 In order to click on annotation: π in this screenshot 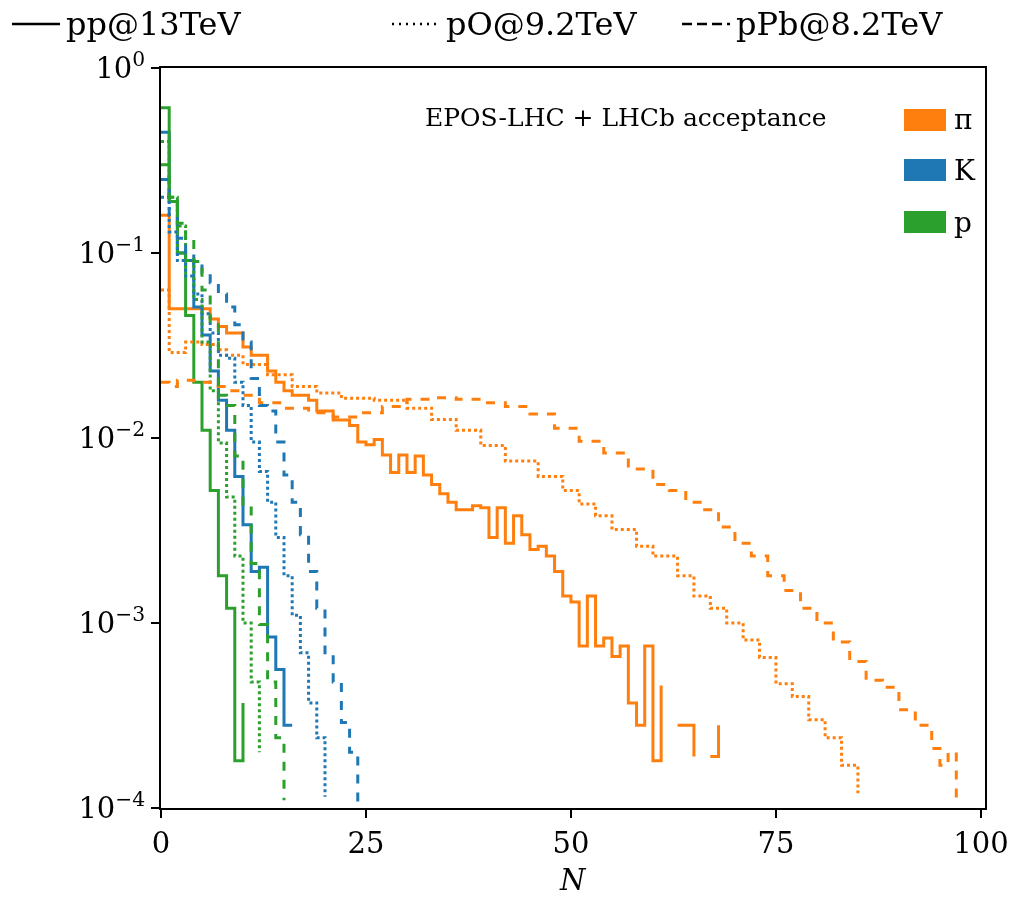, I will do `click(963, 119)`.